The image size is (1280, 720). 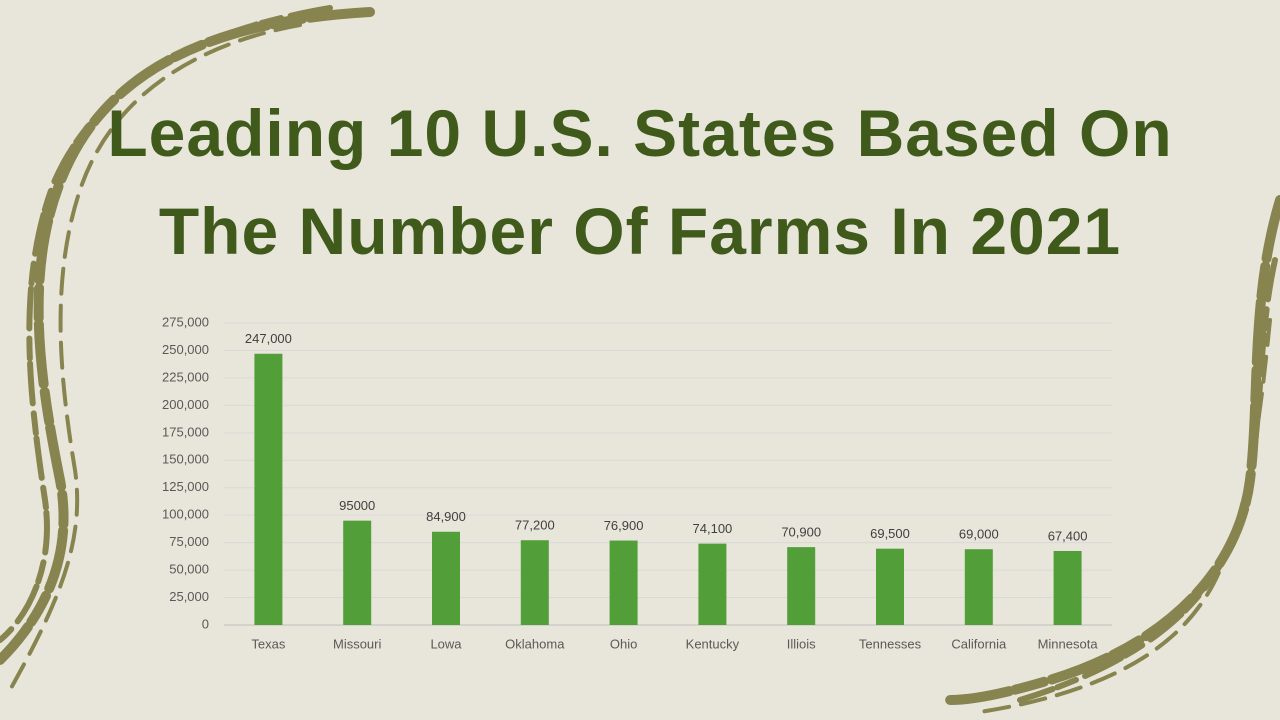 What do you see at coordinates (446, 643) in the screenshot?
I see `x-tick-label: Lowa` at bounding box center [446, 643].